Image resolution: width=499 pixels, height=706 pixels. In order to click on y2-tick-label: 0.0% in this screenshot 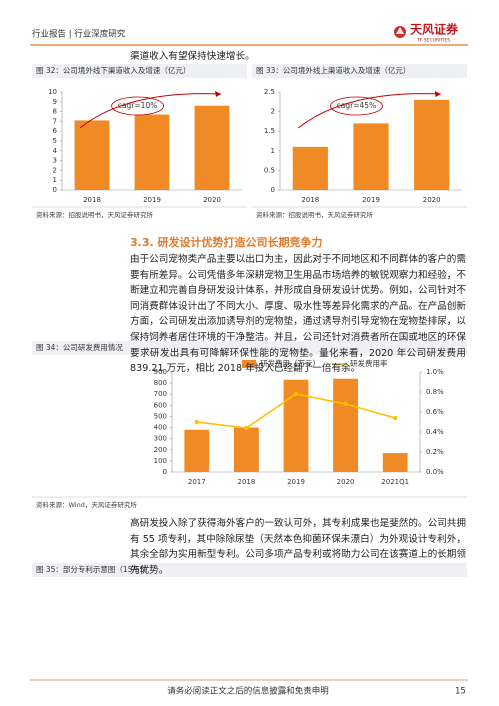, I will do `click(435, 472)`.